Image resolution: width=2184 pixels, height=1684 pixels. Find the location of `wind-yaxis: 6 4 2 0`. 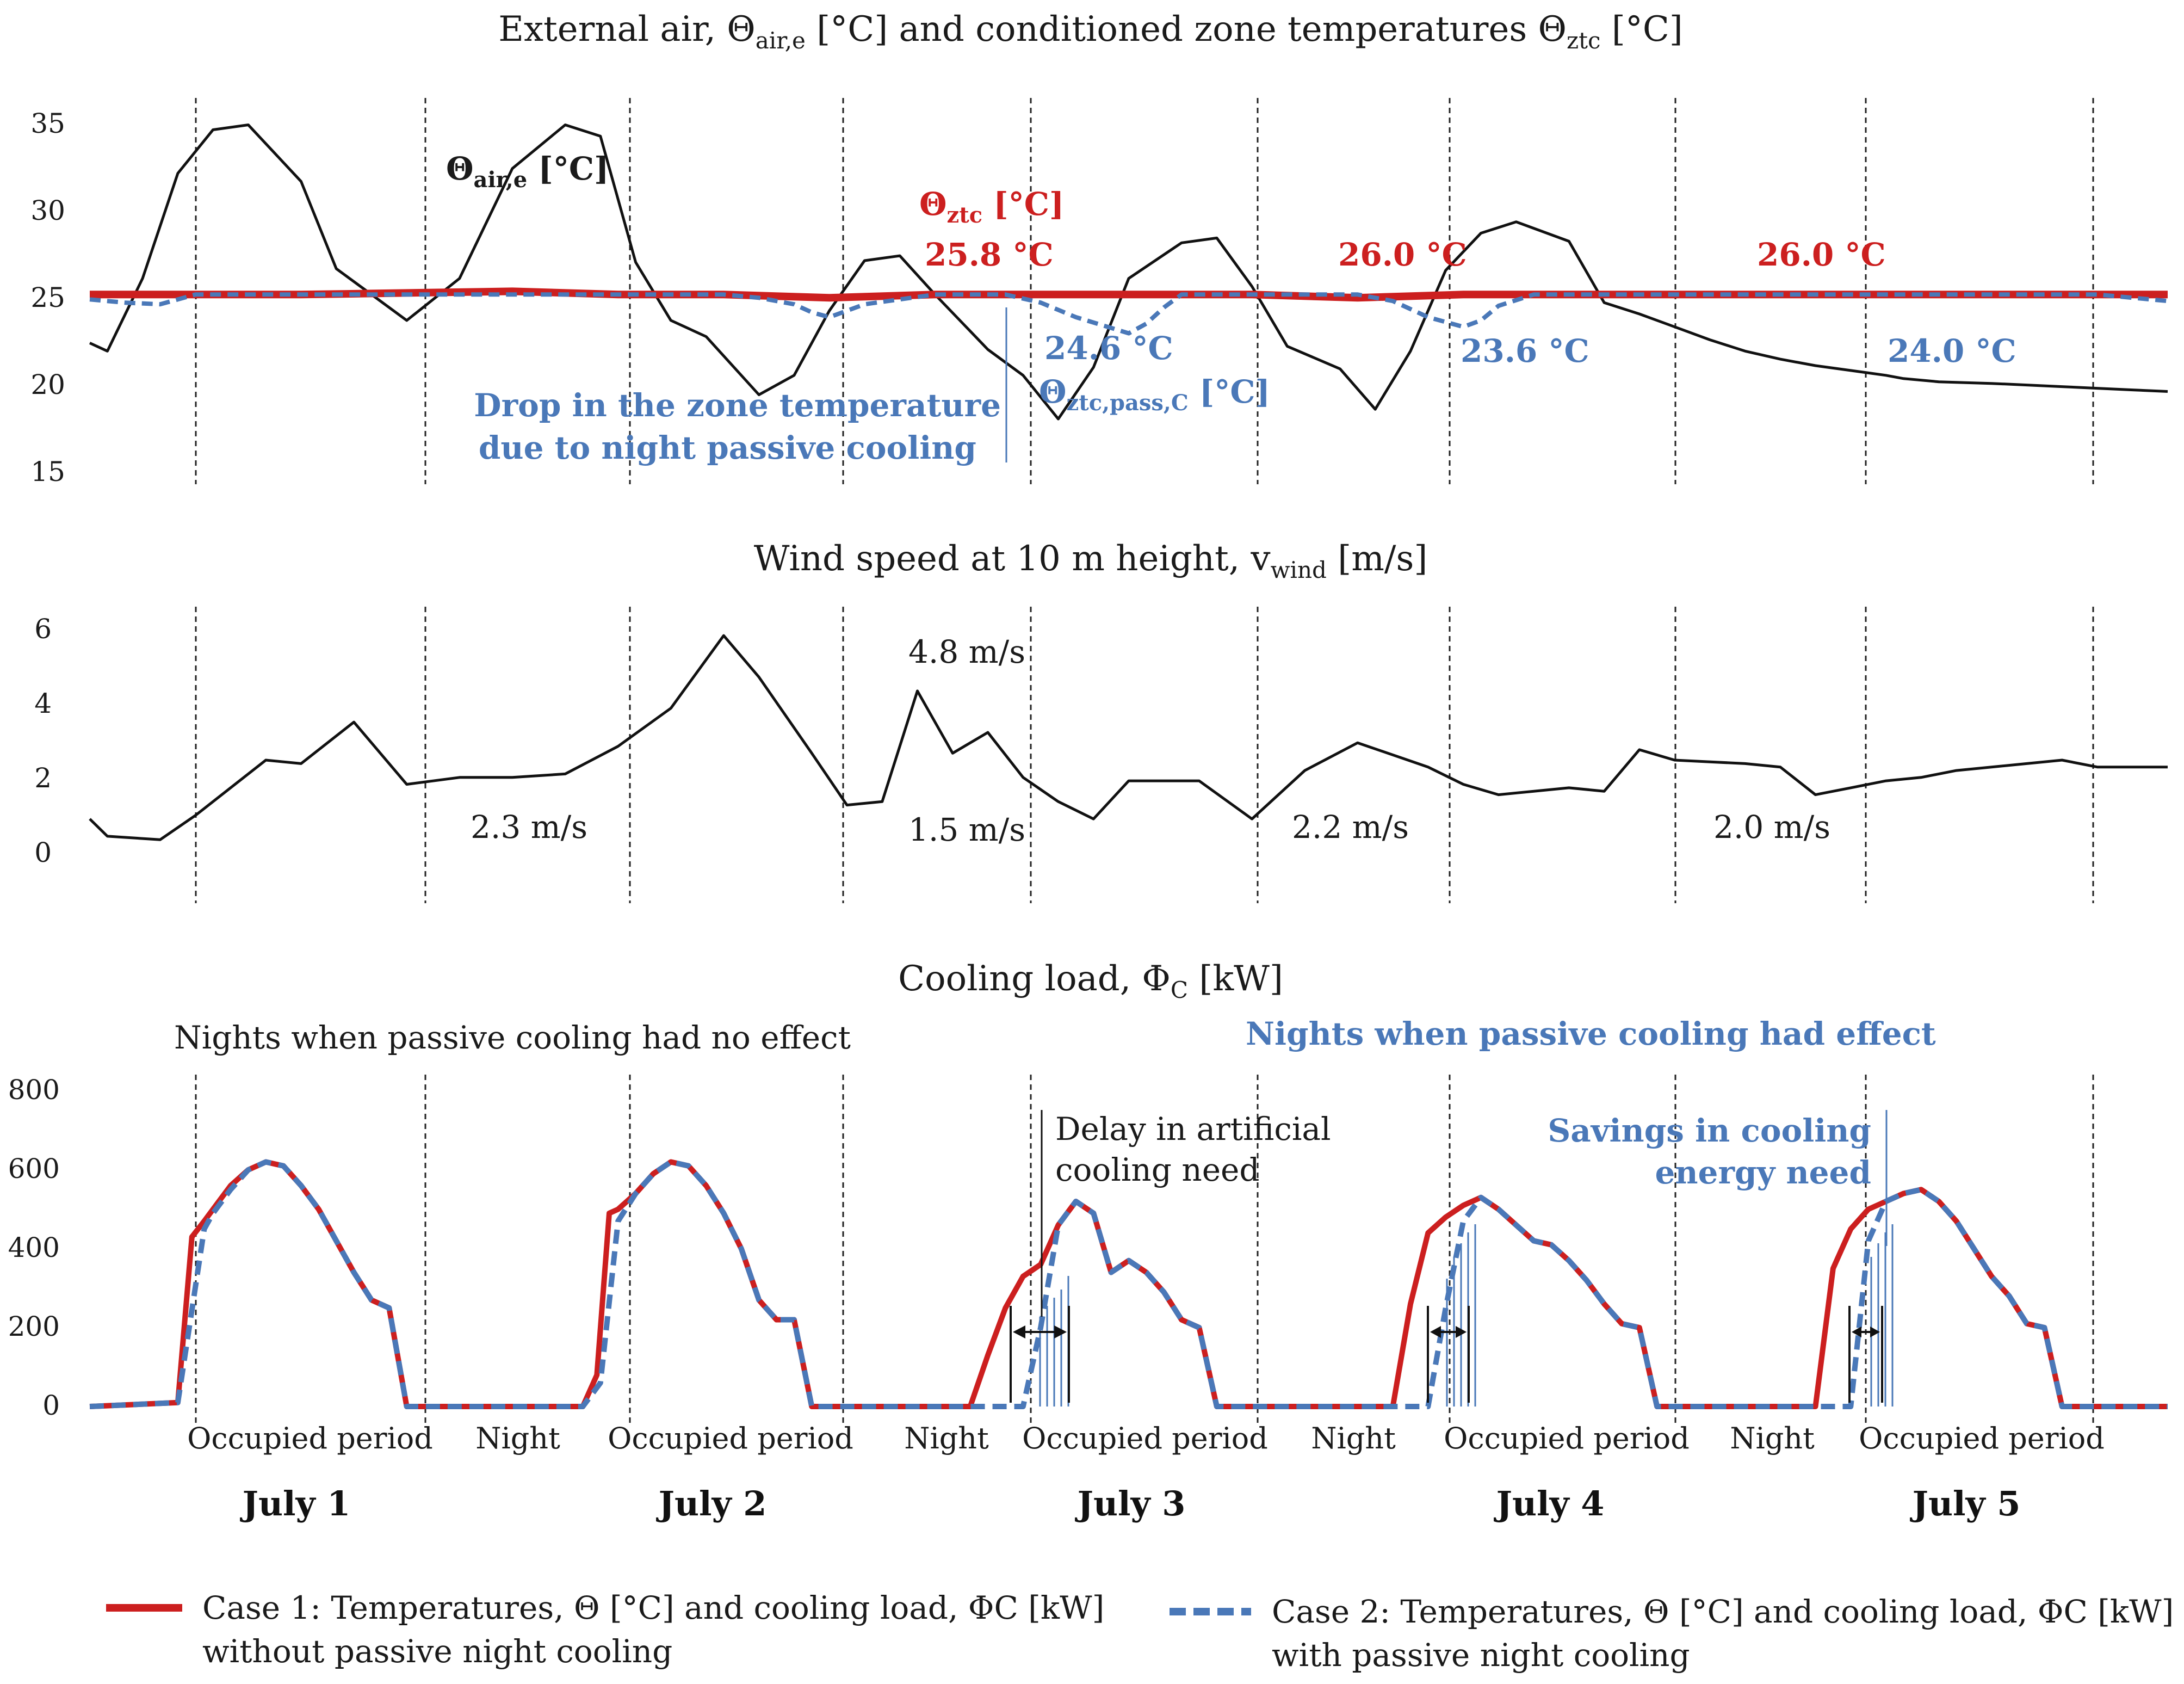

wind-yaxis: 6 4 2 0 is located at coordinates (43, 740).